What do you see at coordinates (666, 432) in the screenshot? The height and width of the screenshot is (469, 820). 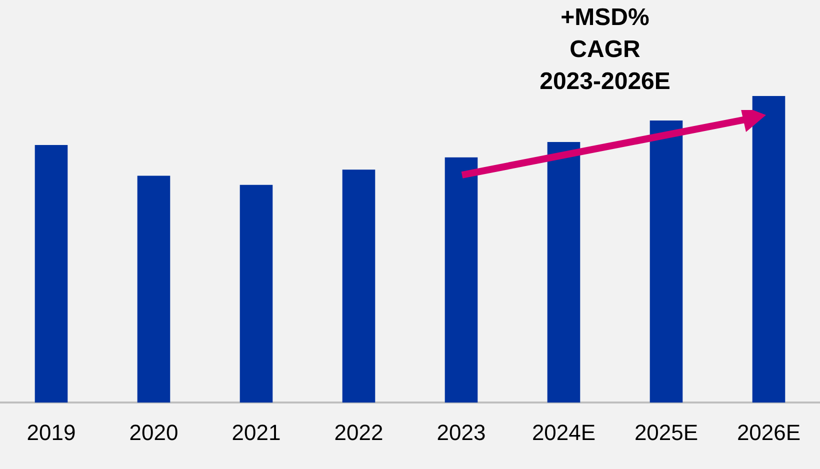 I see `x-tick-label: 2025E` at bounding box center [666, 432].